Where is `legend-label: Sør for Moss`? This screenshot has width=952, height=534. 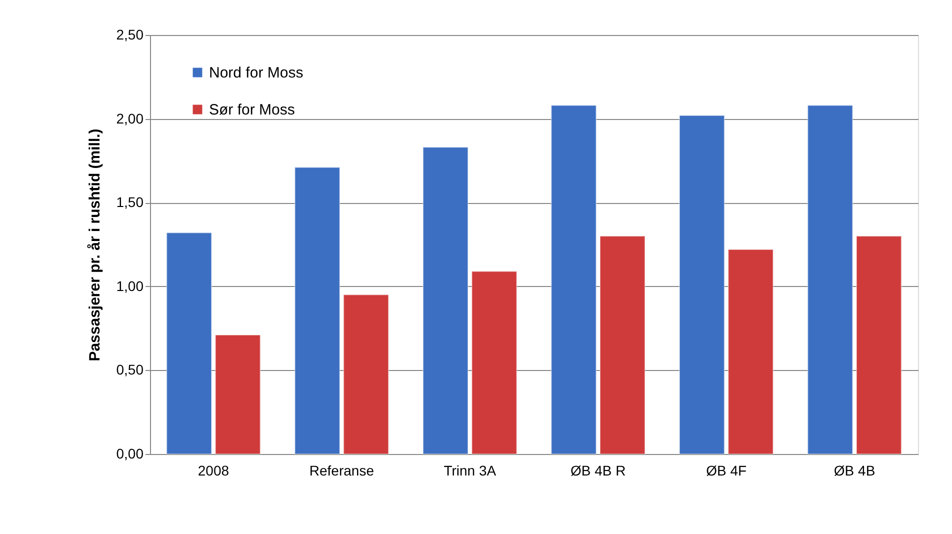 legend-label: Sør for Moss is located at coordinates (252, 110).